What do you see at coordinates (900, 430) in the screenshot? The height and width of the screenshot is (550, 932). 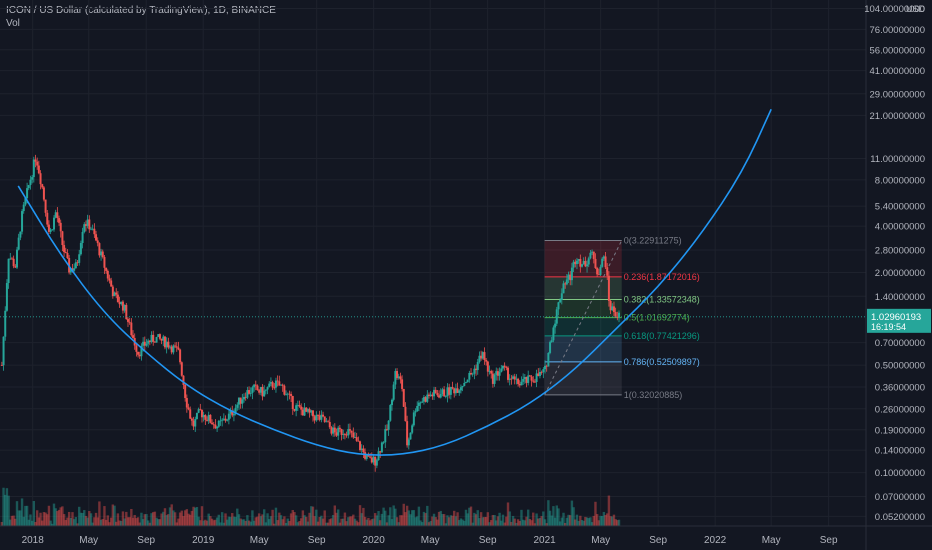 I see `price-tick-label: 0.19000000` at bounding box center [900, 430].